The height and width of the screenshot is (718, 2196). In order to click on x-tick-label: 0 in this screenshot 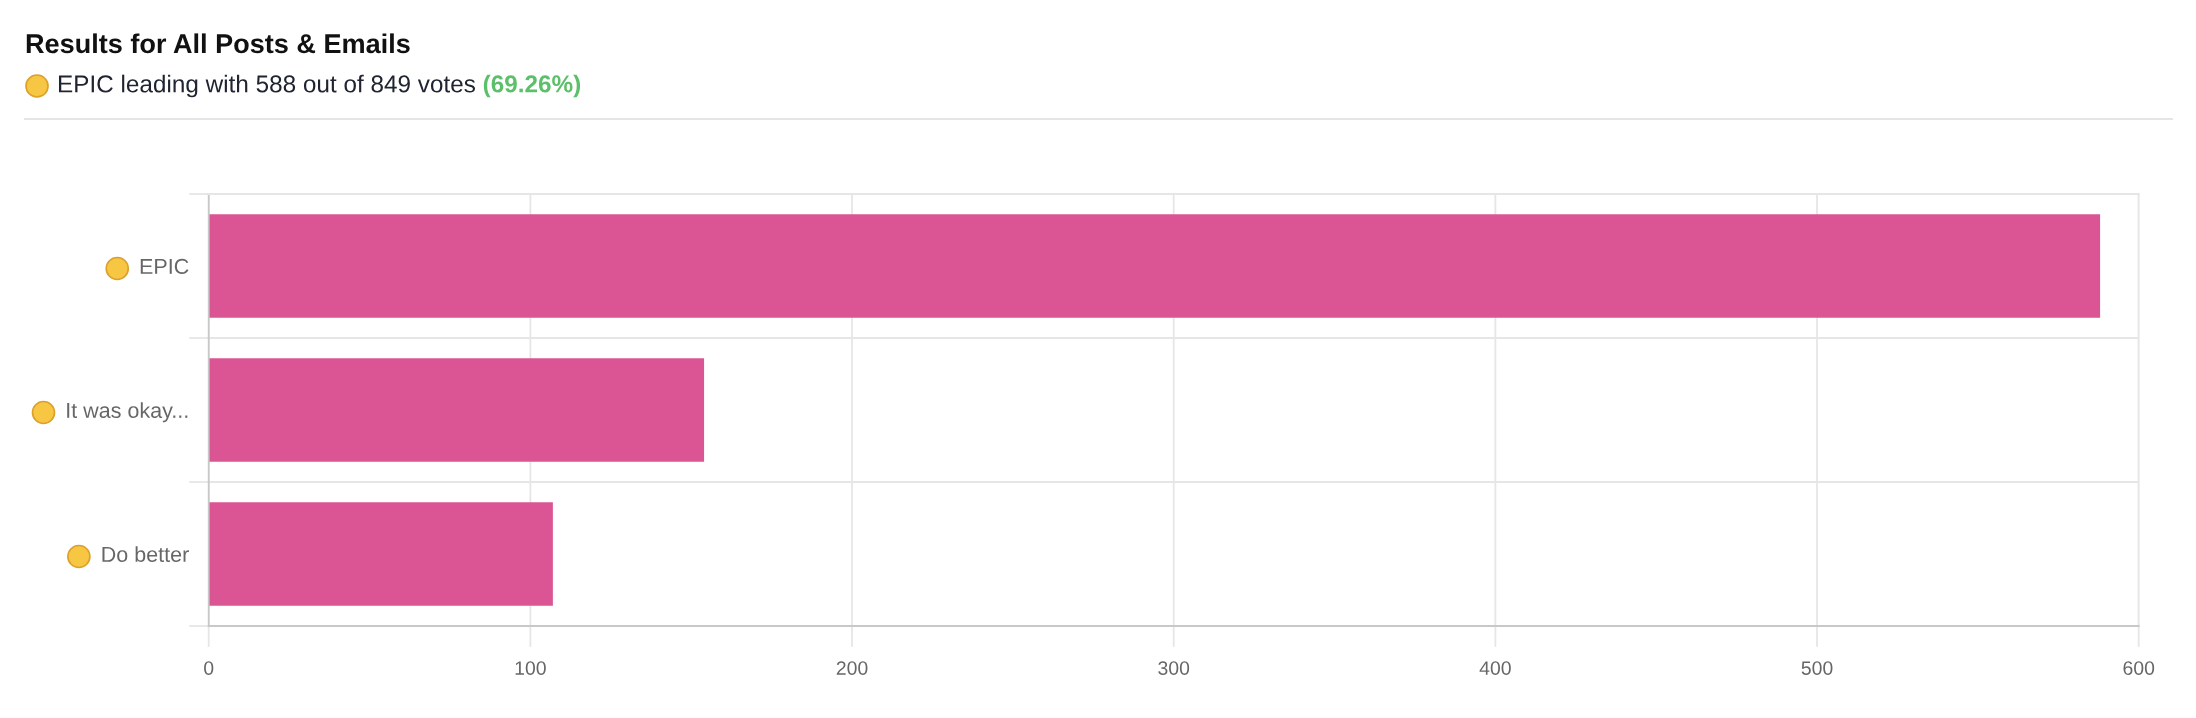, I will do `click(209, 668)`.